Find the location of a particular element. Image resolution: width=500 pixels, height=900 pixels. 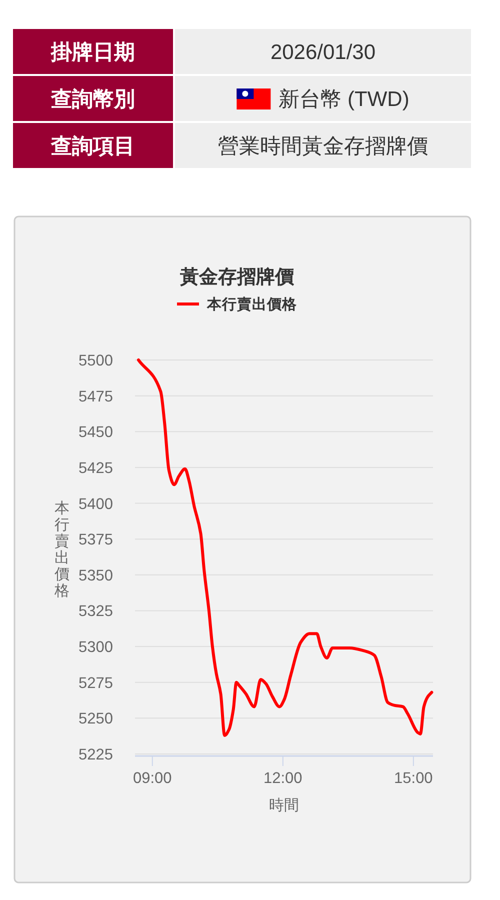

y-tick-label: 5350 is located at coordinates (96, 575).